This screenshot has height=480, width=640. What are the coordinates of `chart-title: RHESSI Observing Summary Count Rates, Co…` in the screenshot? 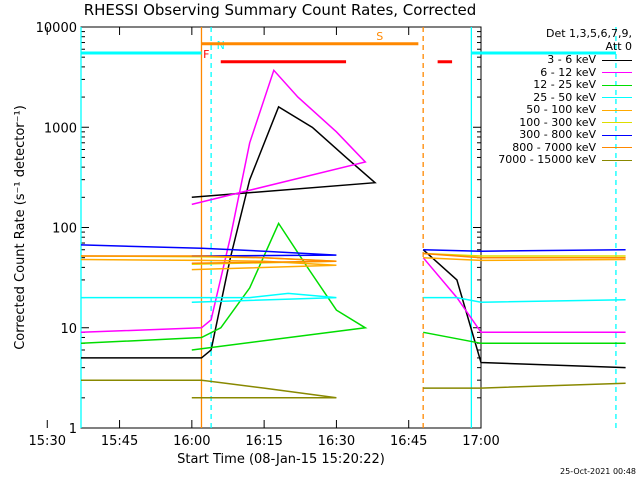 It's located at (280, 10).